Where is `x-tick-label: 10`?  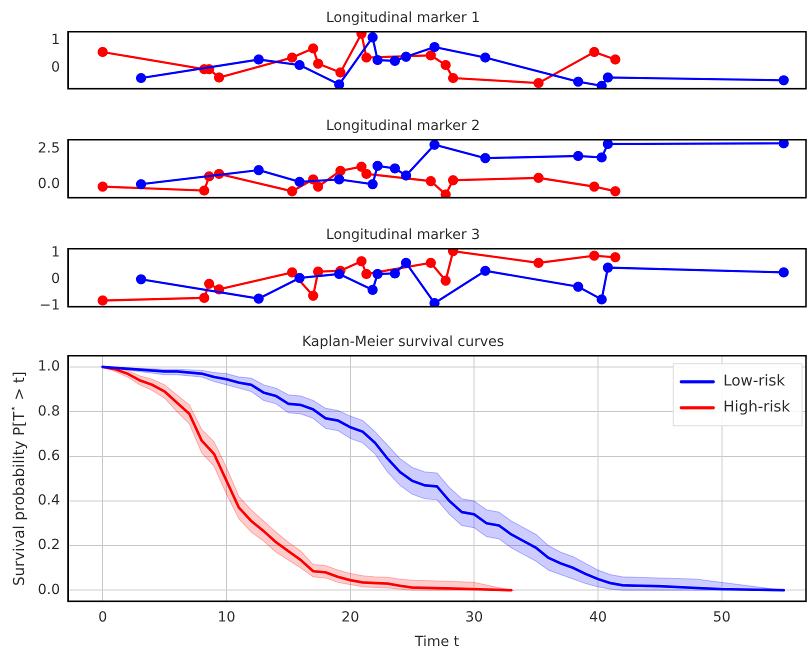
x-tick-label: 10 is located at coordinates (227, 617).